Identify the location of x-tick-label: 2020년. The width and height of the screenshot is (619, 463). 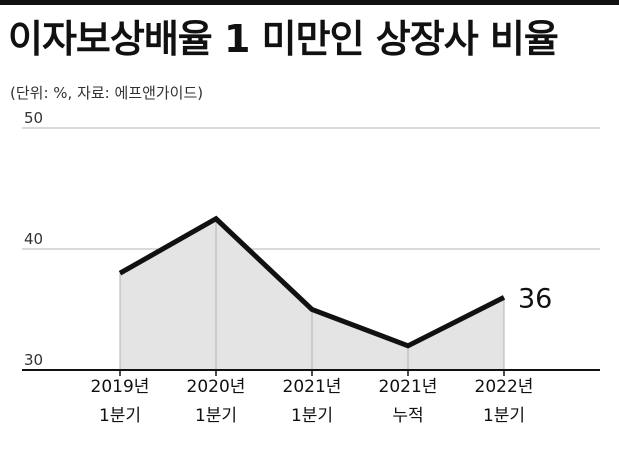
(216, 387).